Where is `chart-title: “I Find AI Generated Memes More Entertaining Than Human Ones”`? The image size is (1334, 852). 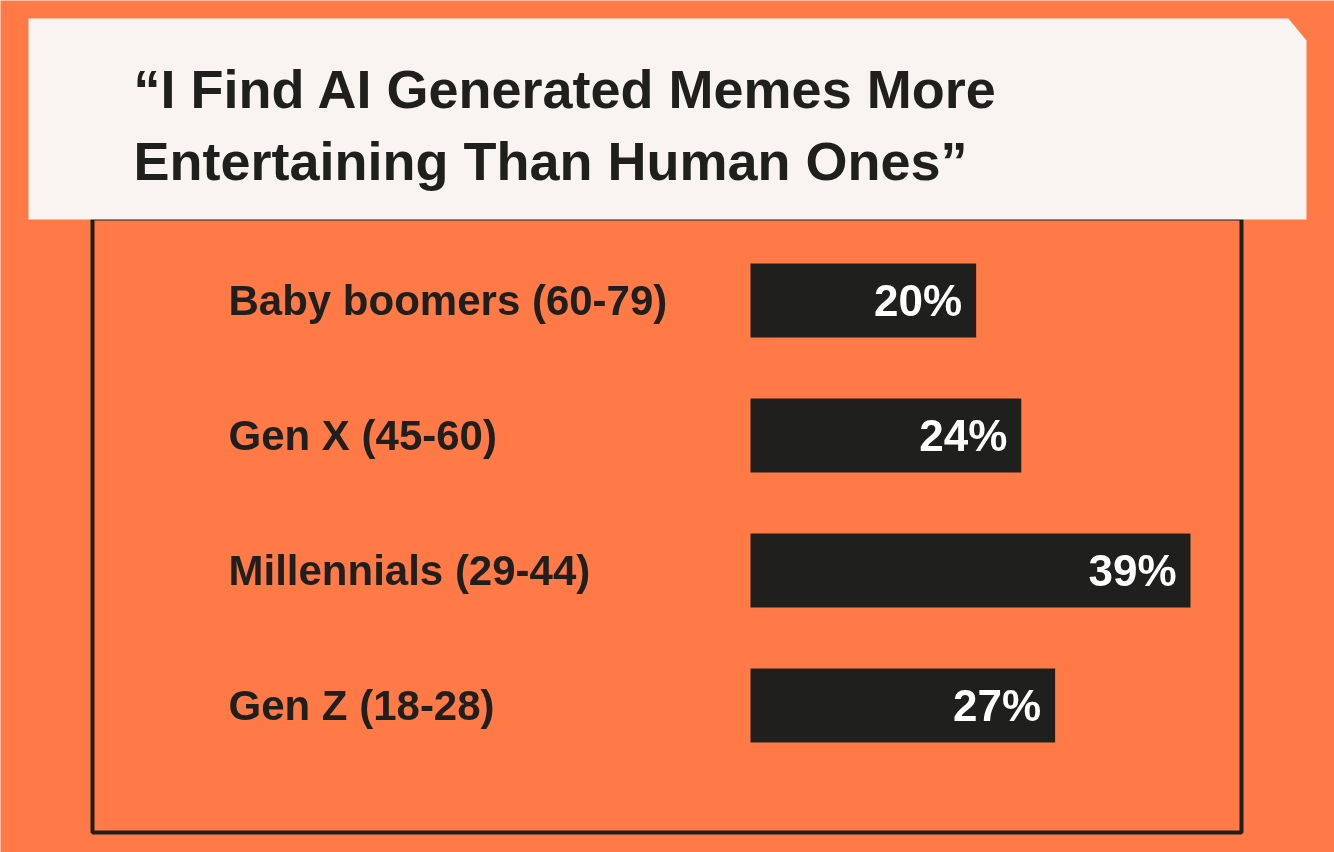 chart-title: “I Find AI Generated Memes More Entertaining Than Human Ones” is located at coordinates (564, 124).